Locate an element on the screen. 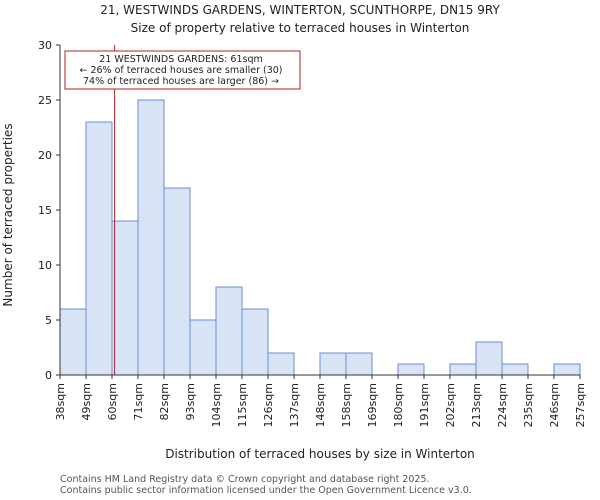 Image resolution: width=600 pixels, height=500 pixels. bar-180sqm is located at coordinates (411, 369).